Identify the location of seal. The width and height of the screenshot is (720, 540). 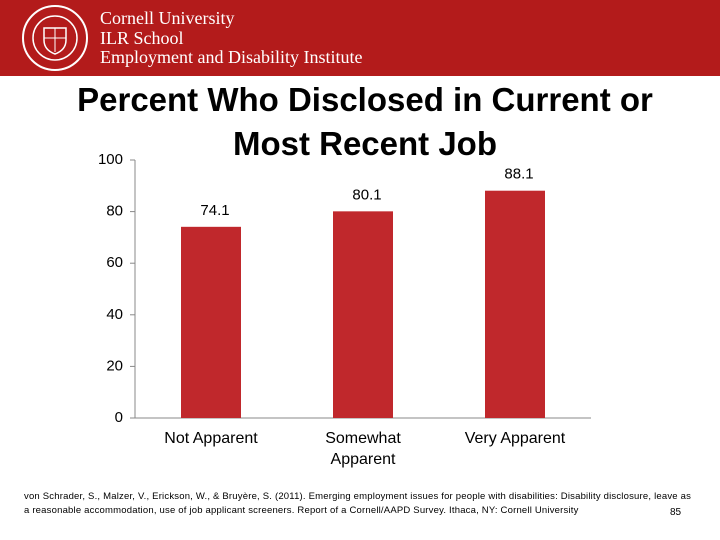
(55, 38).